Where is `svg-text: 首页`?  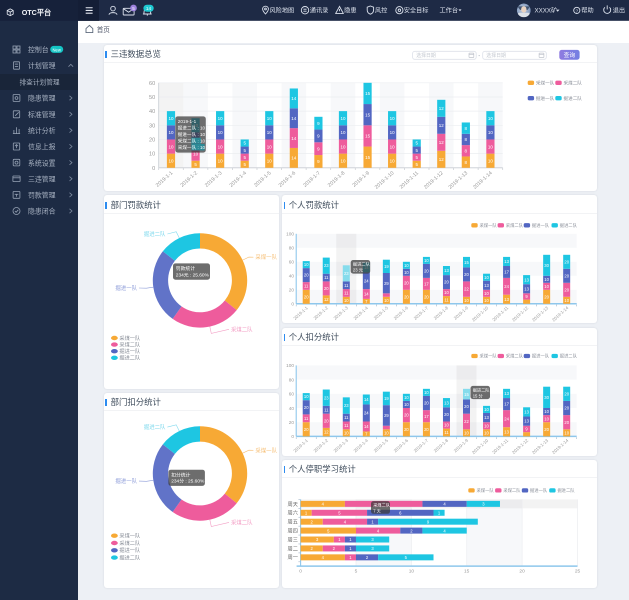 svg-text: 首页 is located at coordinates (104, 29).